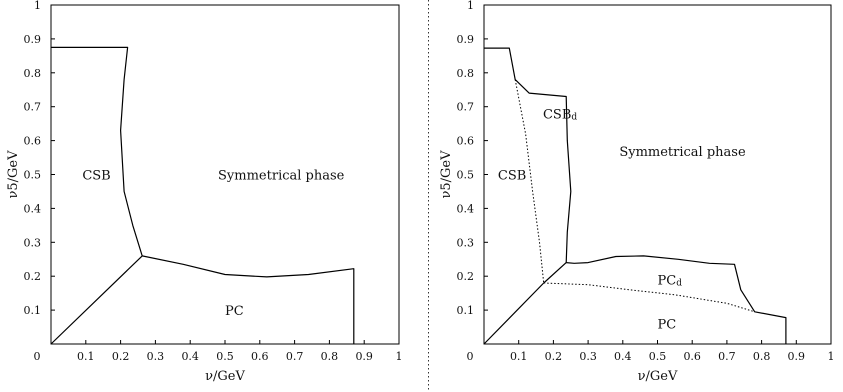  Describe the element at coordinates (649, 297) in the screenshot. I see `dotted-phase-boundary` at that location.